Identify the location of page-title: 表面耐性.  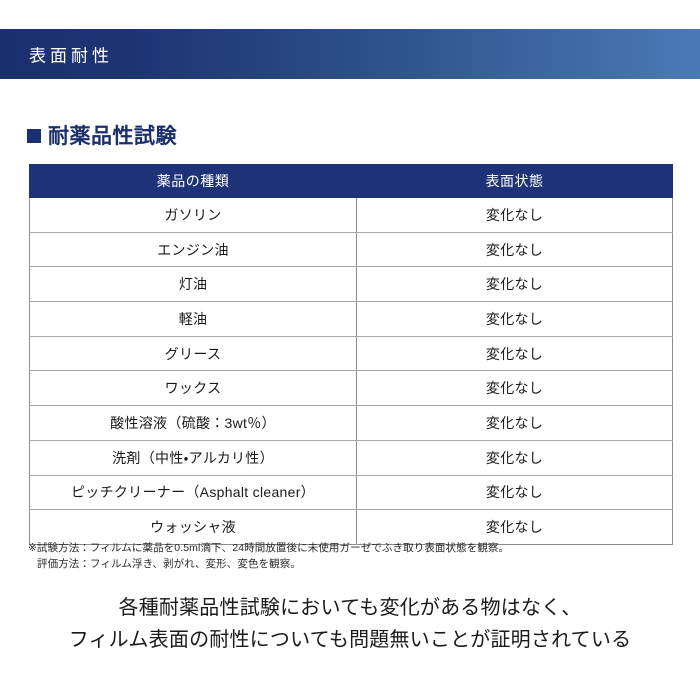
(71, 56).